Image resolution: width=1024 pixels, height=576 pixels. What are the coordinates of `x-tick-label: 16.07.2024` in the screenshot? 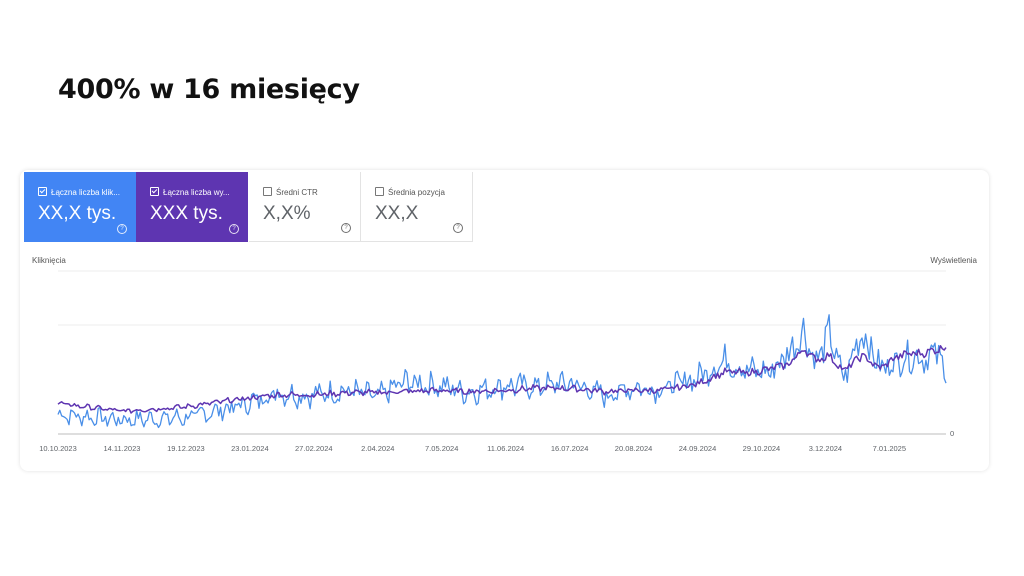 It's located at (570, 448).